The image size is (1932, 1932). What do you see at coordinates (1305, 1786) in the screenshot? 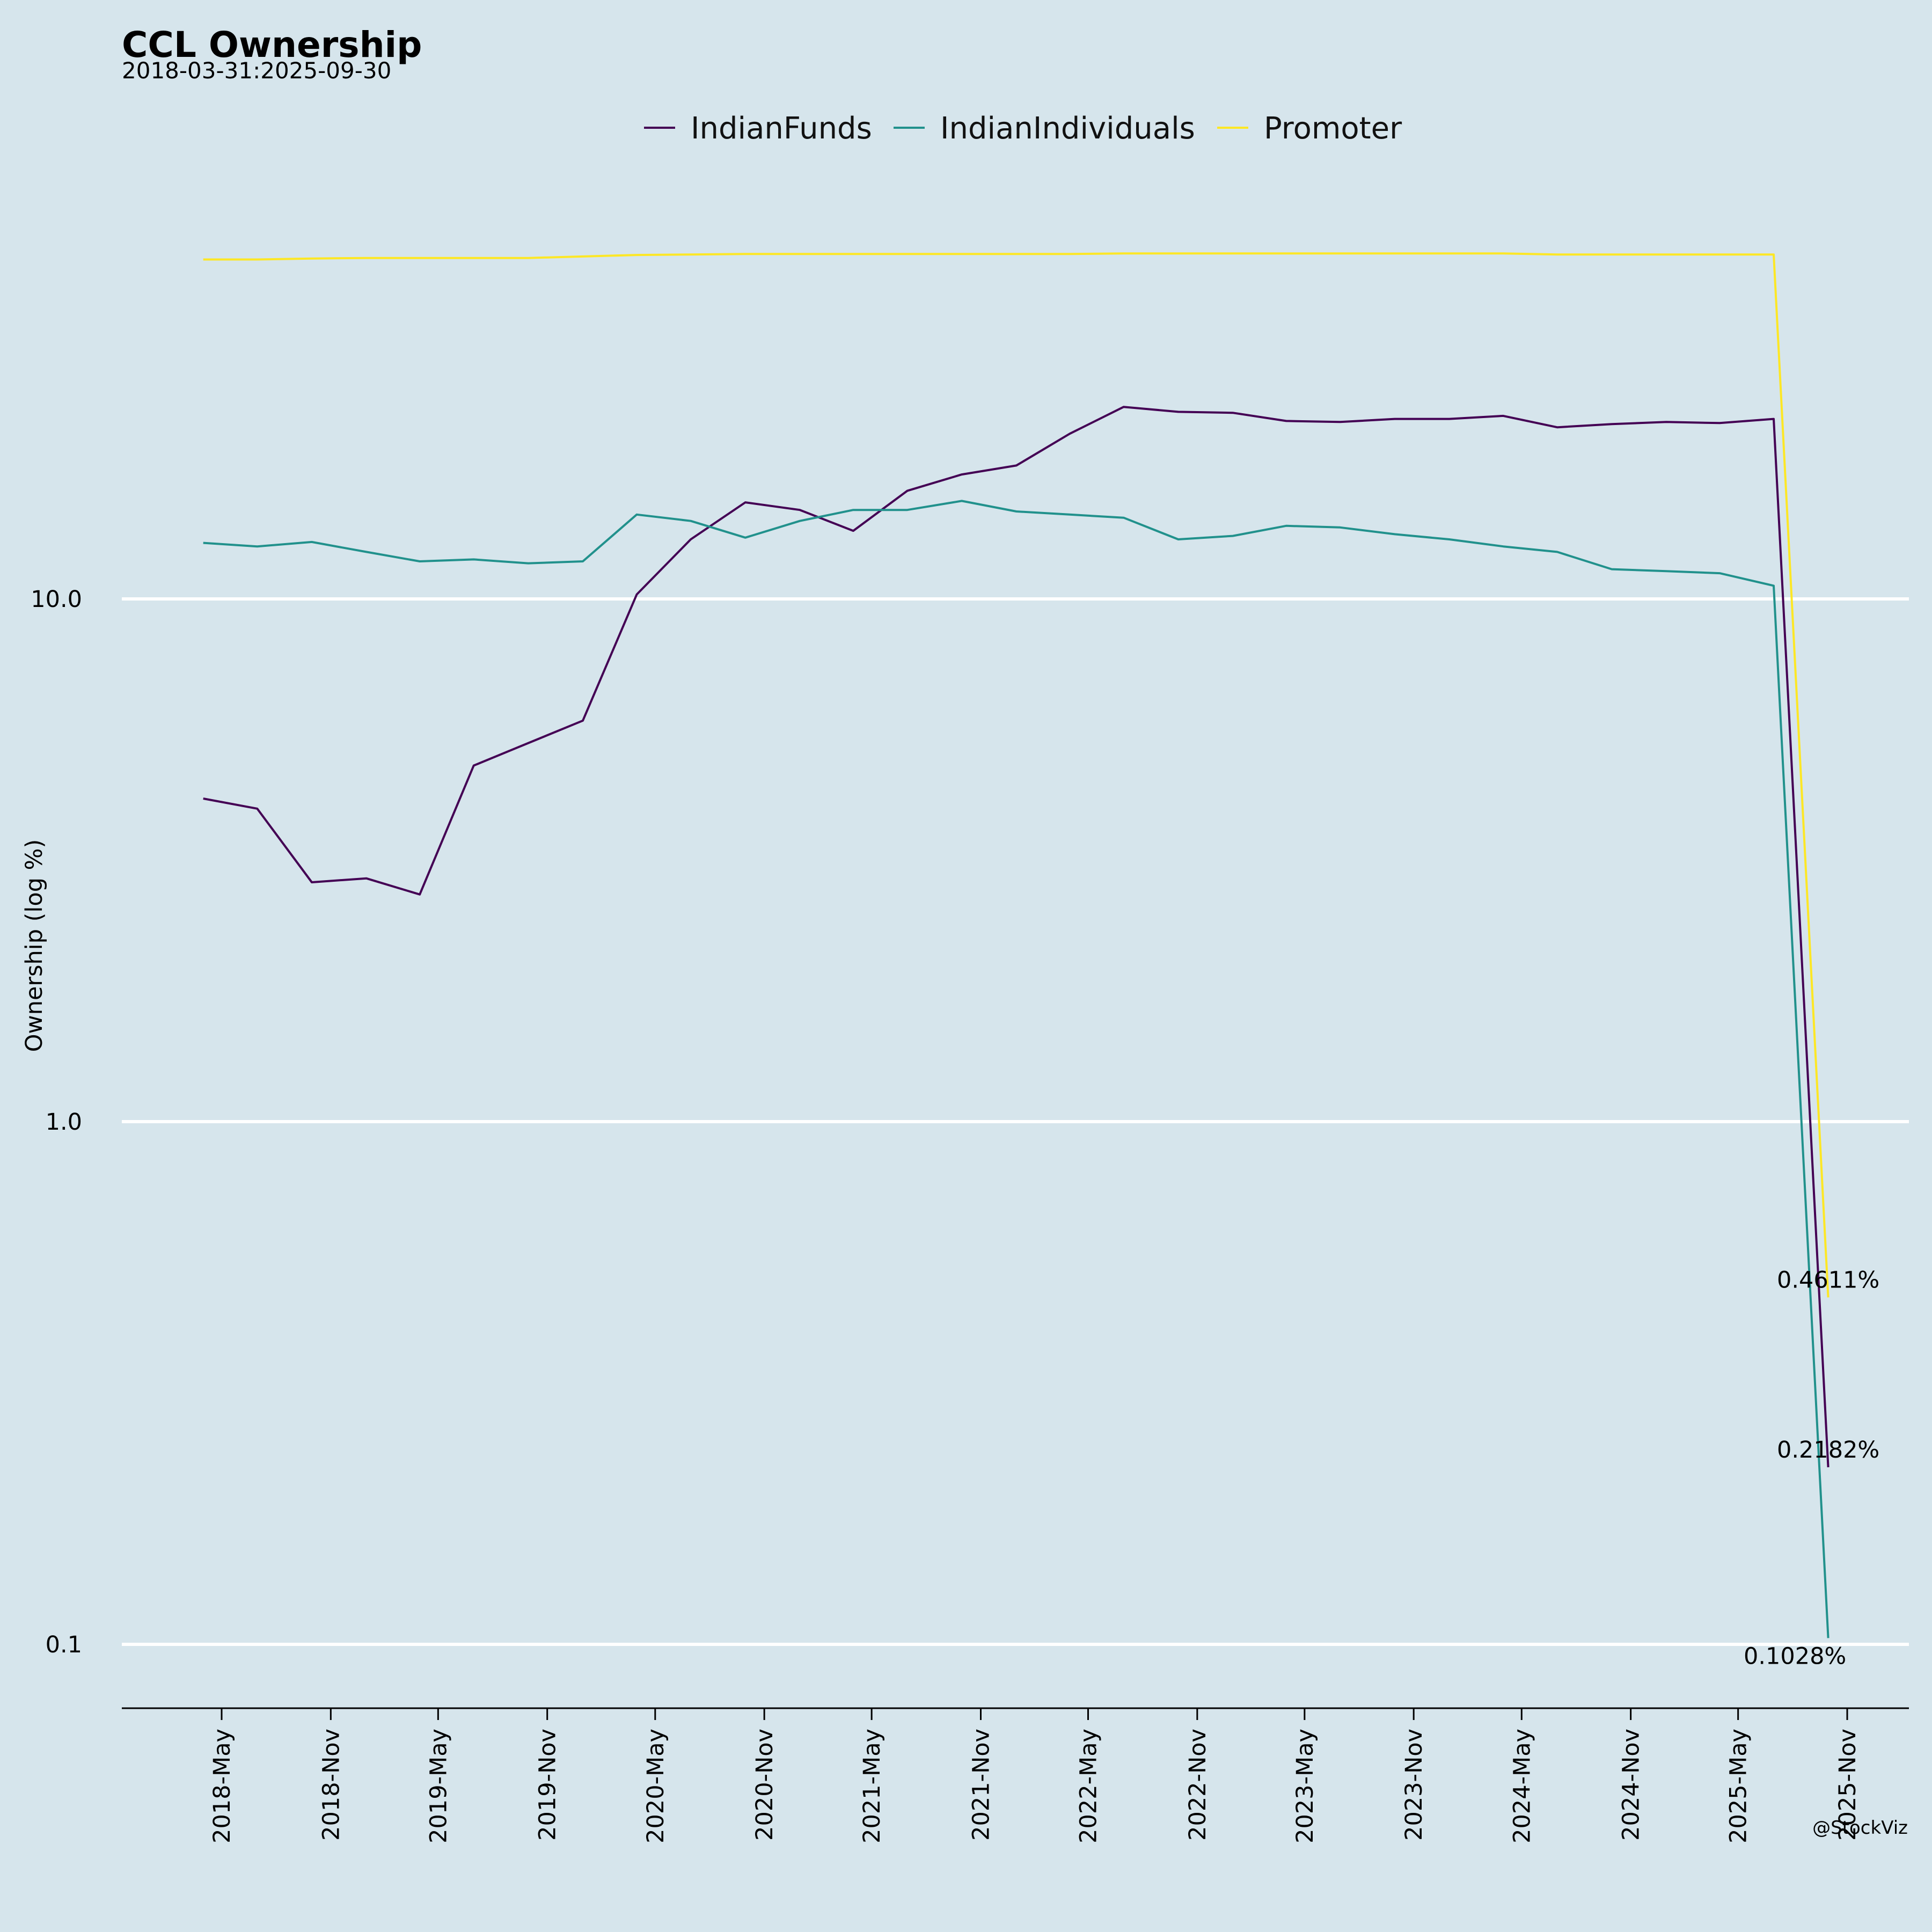
I see `x-tick-label: 2023-May` at bounding box center [1305, 1786].